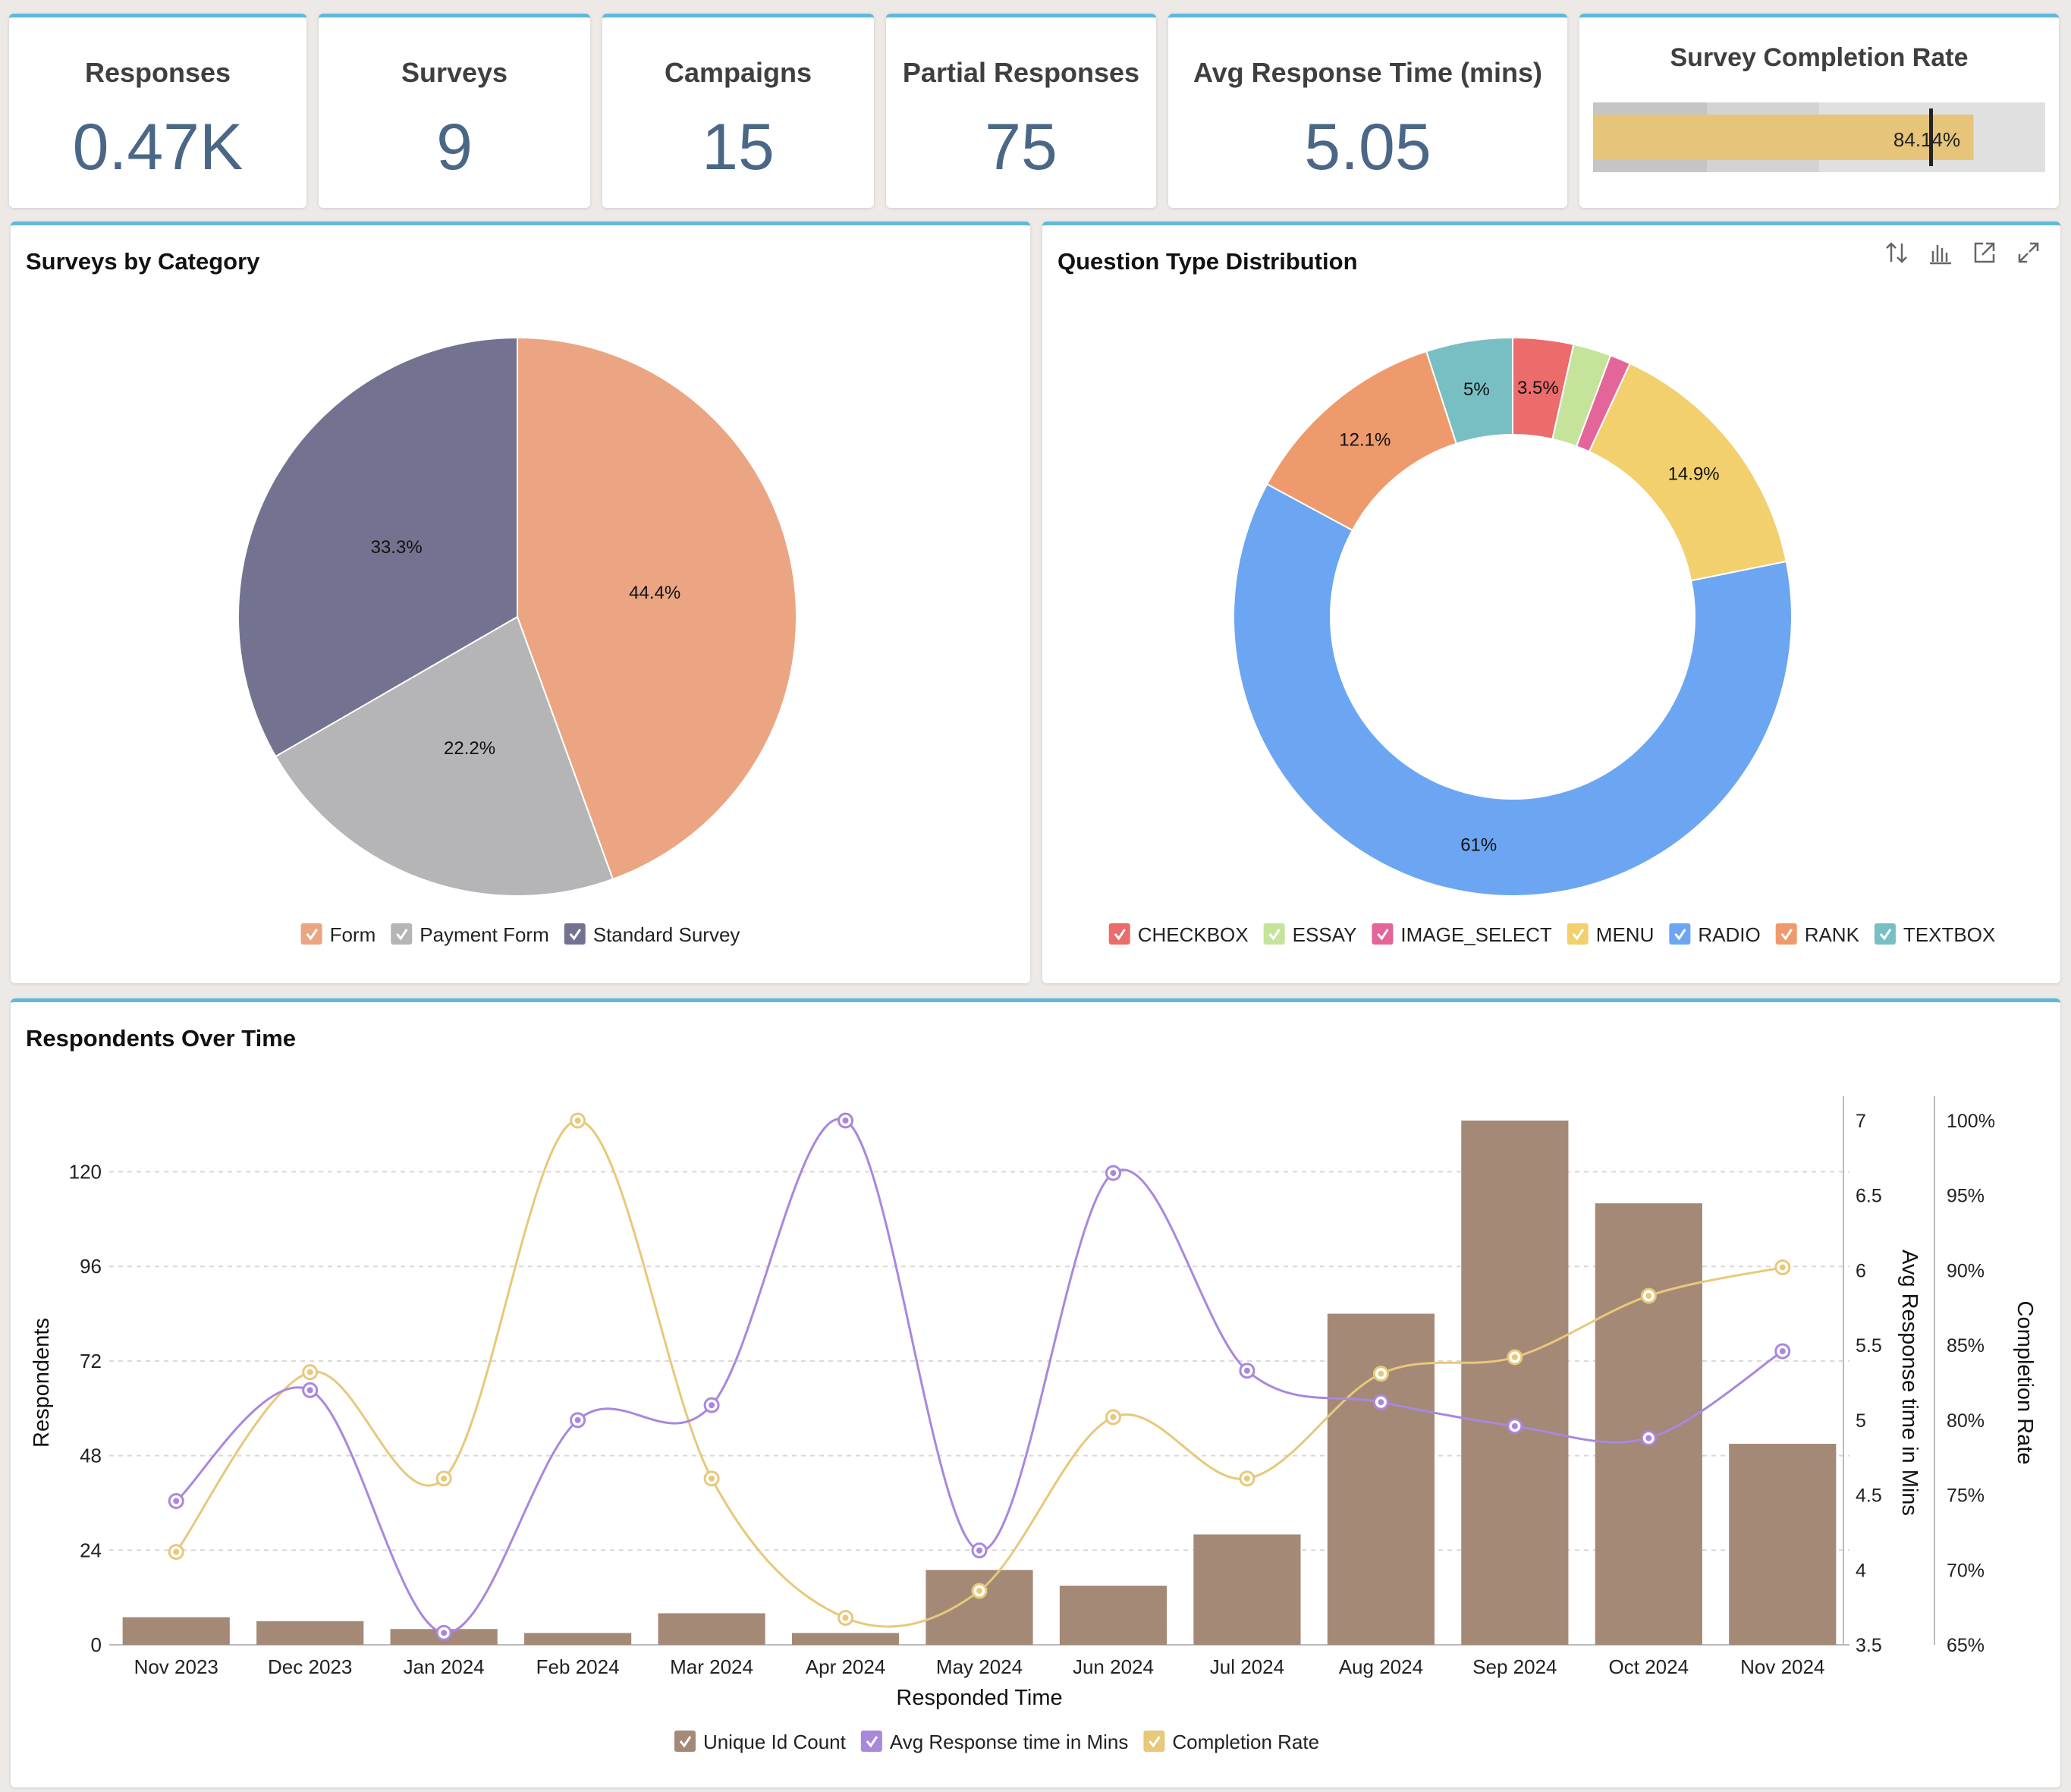  Describe the element at coordinates (157, 111) in the screenshot. I see `kpi-card-responses: Responses 0.47K` at that location.